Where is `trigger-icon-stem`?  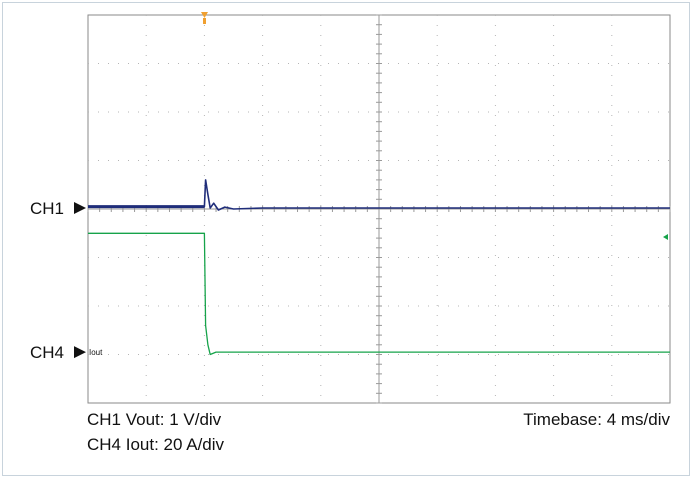 trigger-icon-stem is located at coordinates (204, 21).